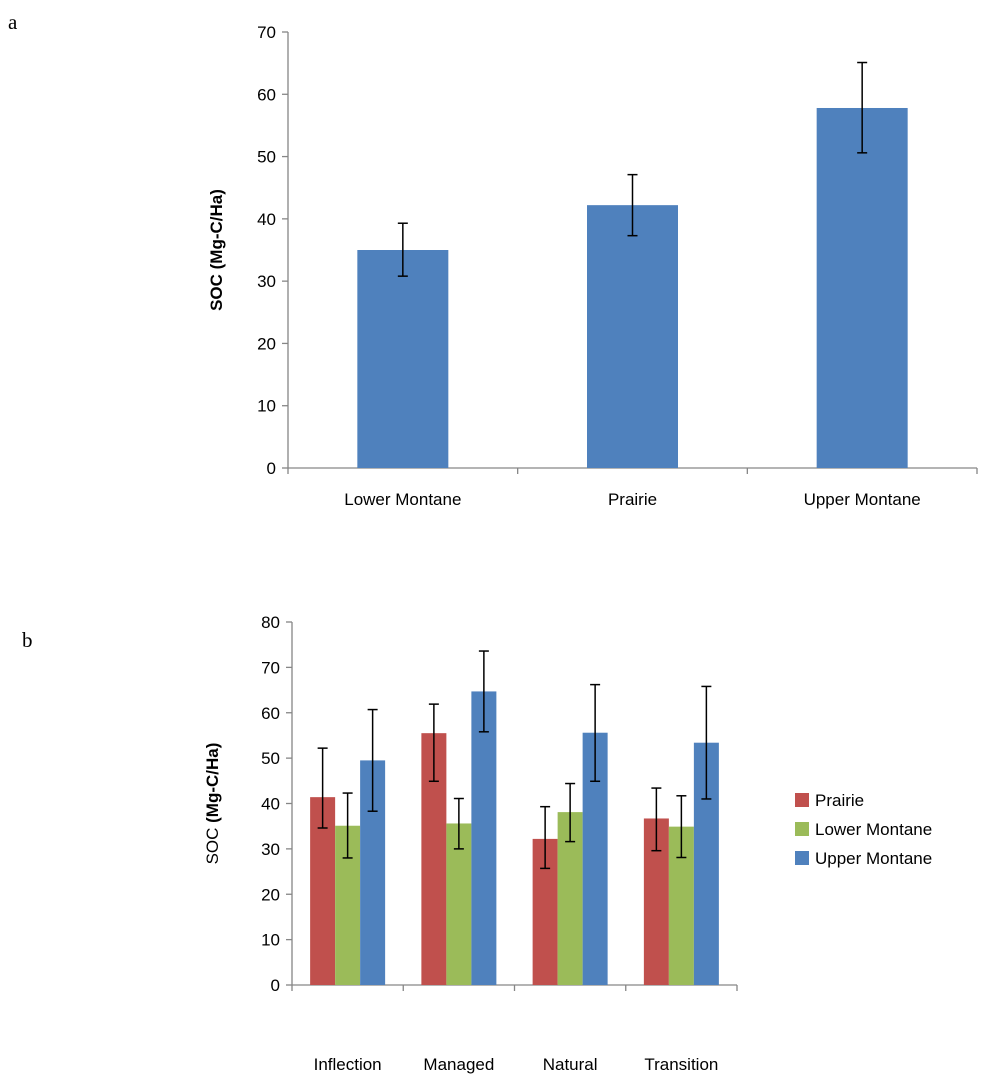  Describe the element at coordinates (270, 713) in the screenshot. I see `chart1-y-tick-label: 60` at that location.